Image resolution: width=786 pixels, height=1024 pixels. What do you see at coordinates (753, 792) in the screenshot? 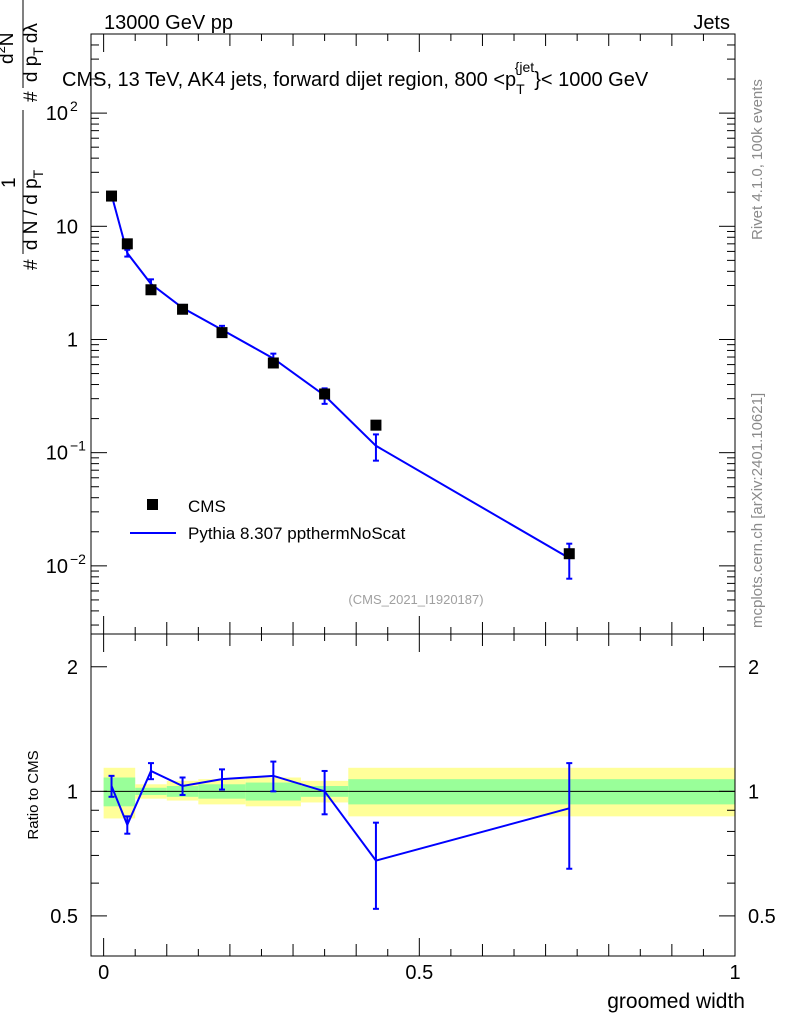
I see `bottom-ytick-label-right: 1` at bounding box center [753, 792].